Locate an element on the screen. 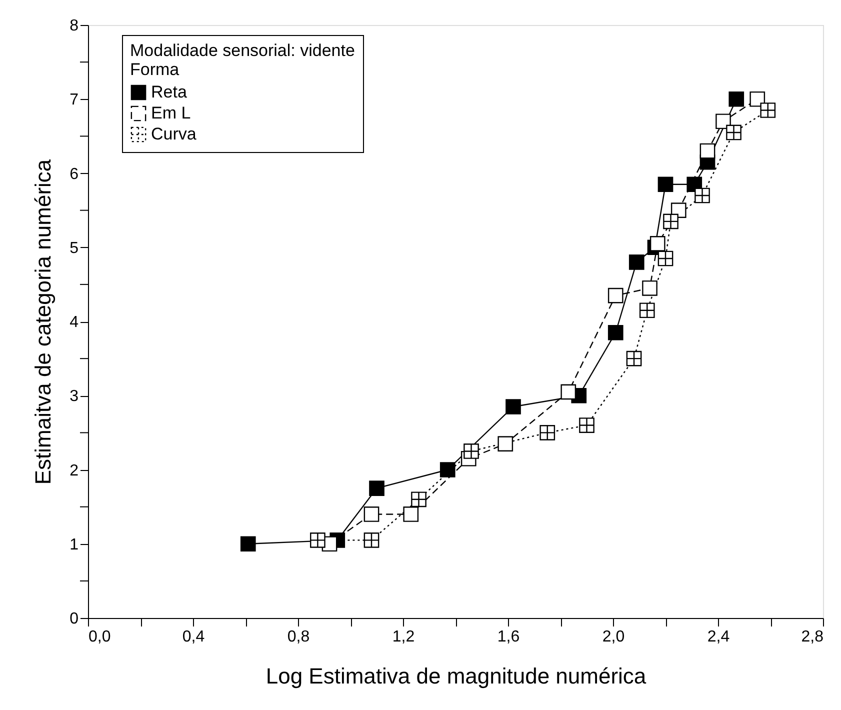 The width and height of the screenshot is (841, 710). x-tick-label: 0,0 is located at coordinates (99, 637).